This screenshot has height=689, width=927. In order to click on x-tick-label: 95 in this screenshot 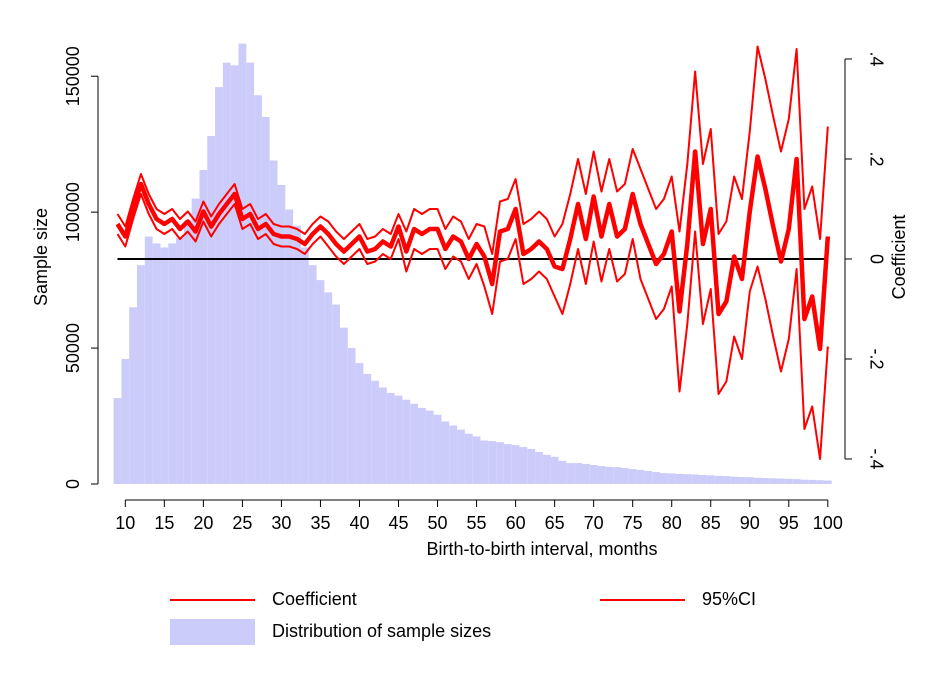, I will do `click(789, 523)`.